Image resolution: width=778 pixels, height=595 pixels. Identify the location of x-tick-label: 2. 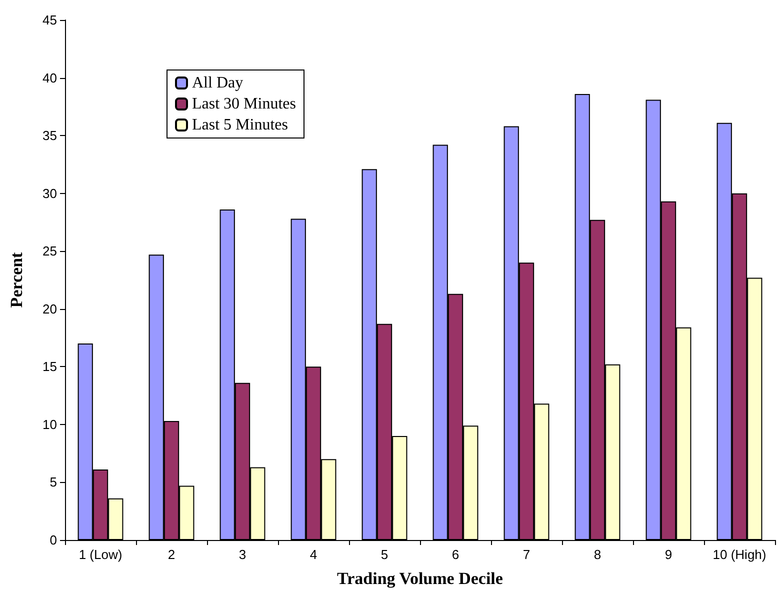
(172, 554).